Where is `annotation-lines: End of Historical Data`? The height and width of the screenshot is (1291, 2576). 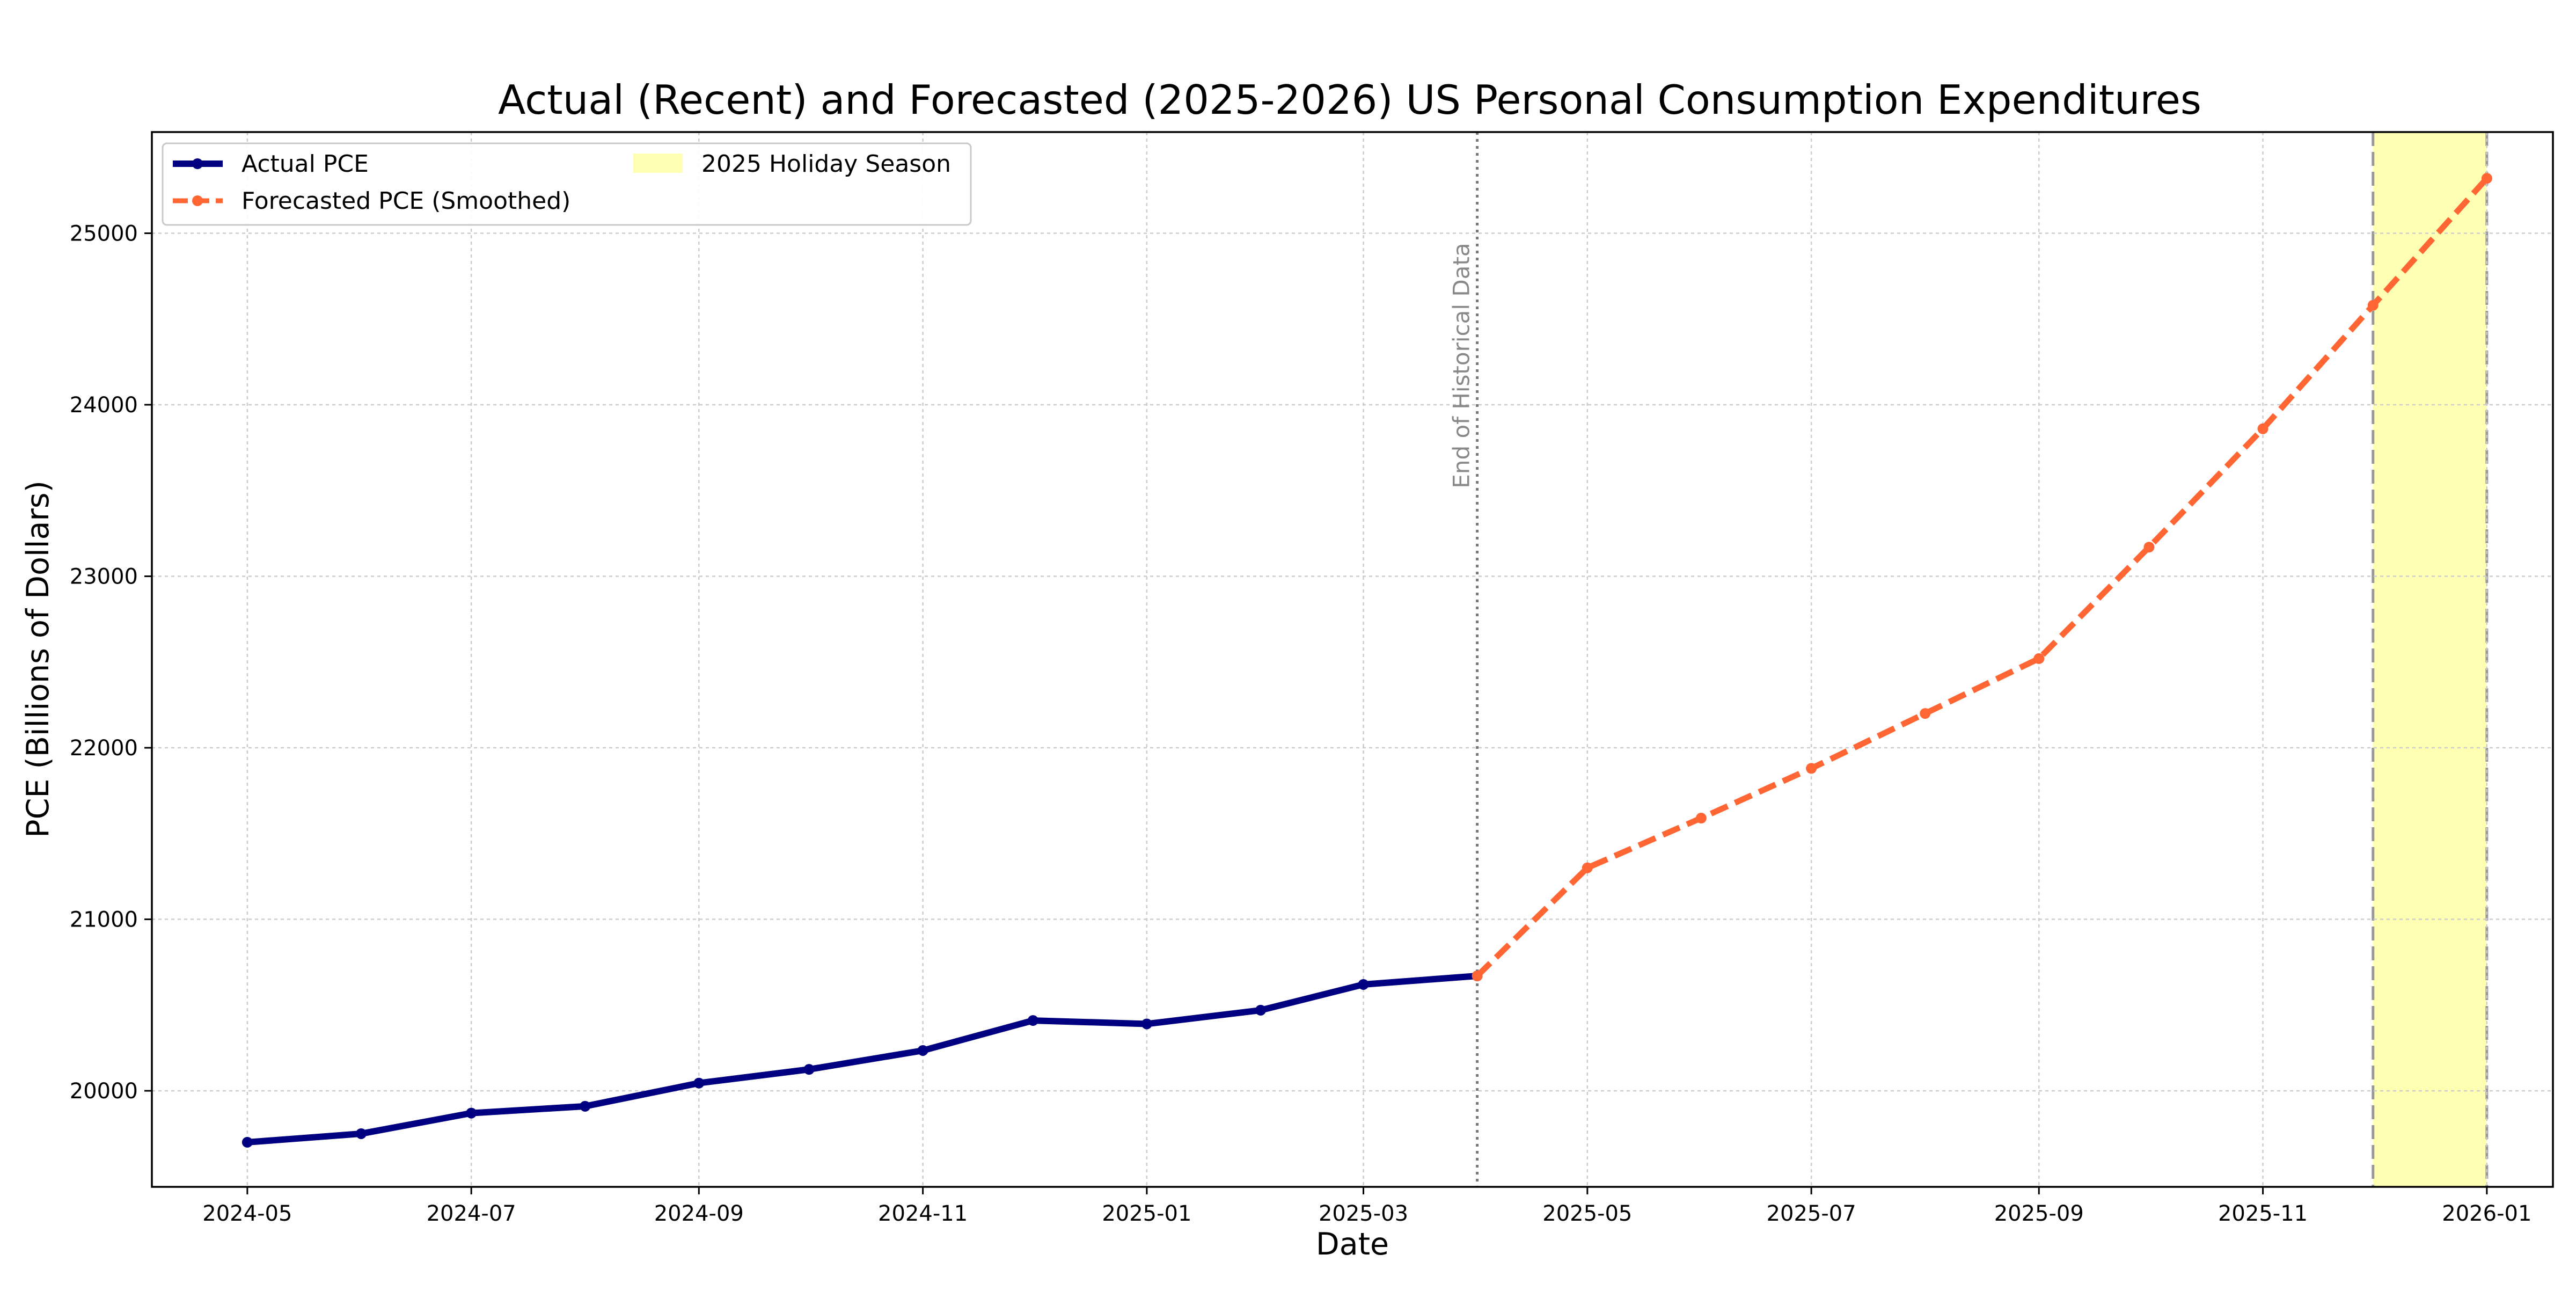
annotation-lines: End of Historical Data is located at coordinates (1463, 659).